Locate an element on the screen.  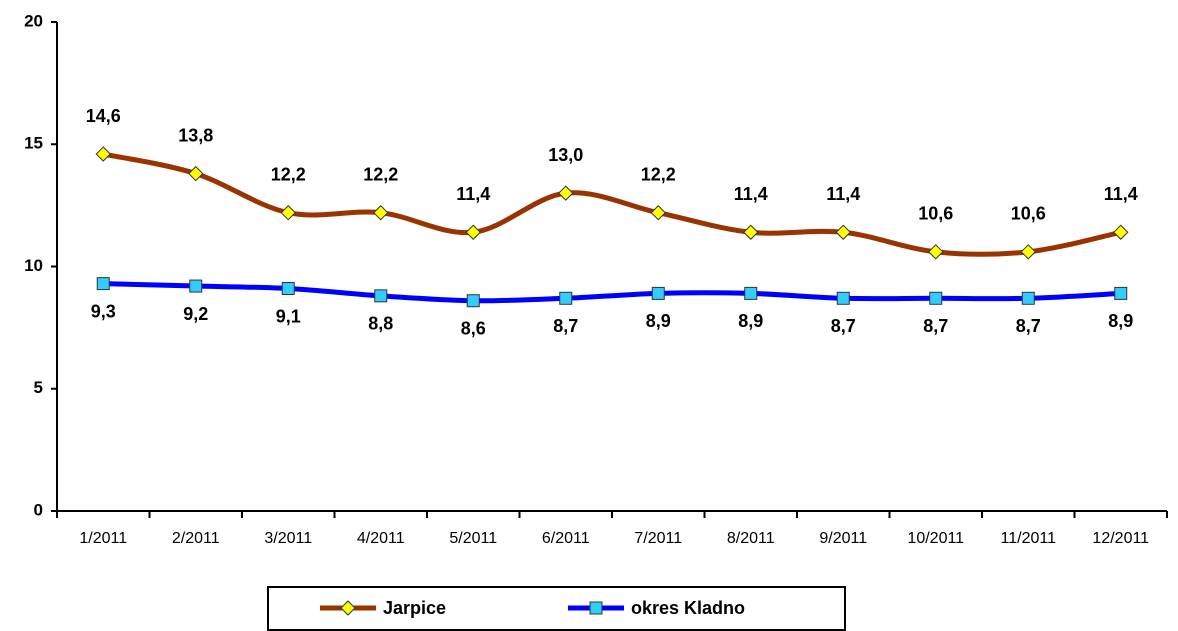
y-tick-label: 10 is located at coordinates (33, 265).